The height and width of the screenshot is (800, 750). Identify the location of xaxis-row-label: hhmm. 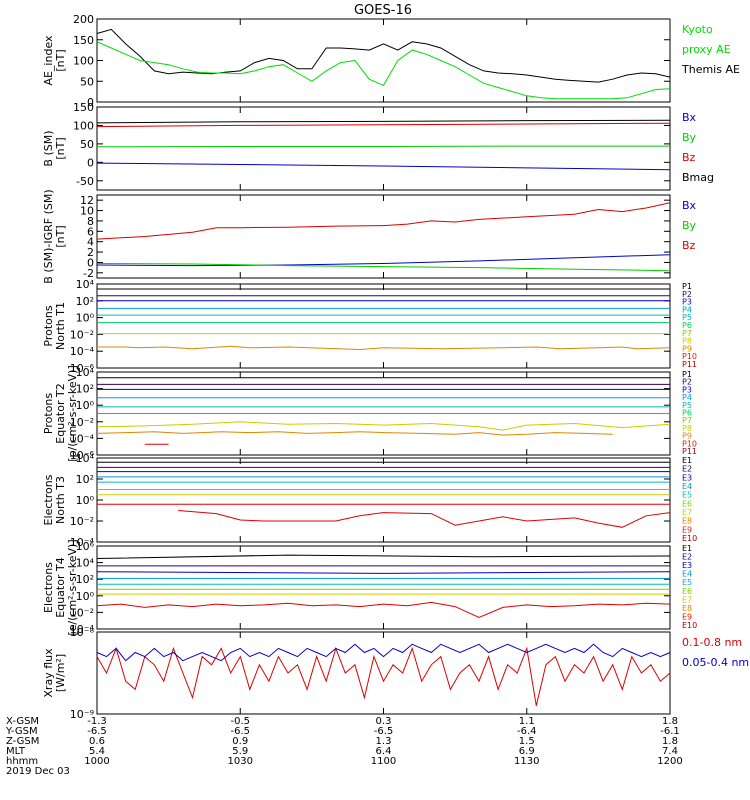
(22, 761).